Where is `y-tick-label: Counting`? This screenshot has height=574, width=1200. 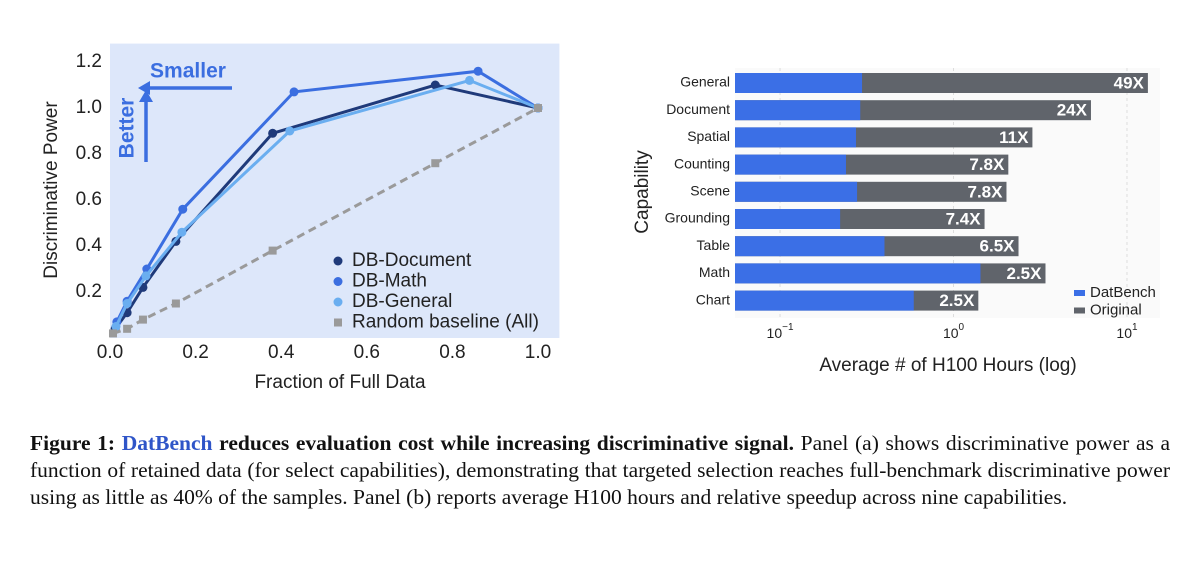
y-tick-label: Counting is located at coordinates (702, 163).